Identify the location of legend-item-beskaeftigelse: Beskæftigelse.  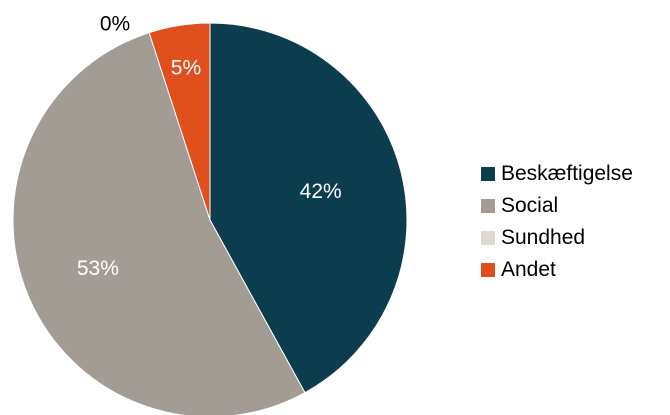
(557, 174).